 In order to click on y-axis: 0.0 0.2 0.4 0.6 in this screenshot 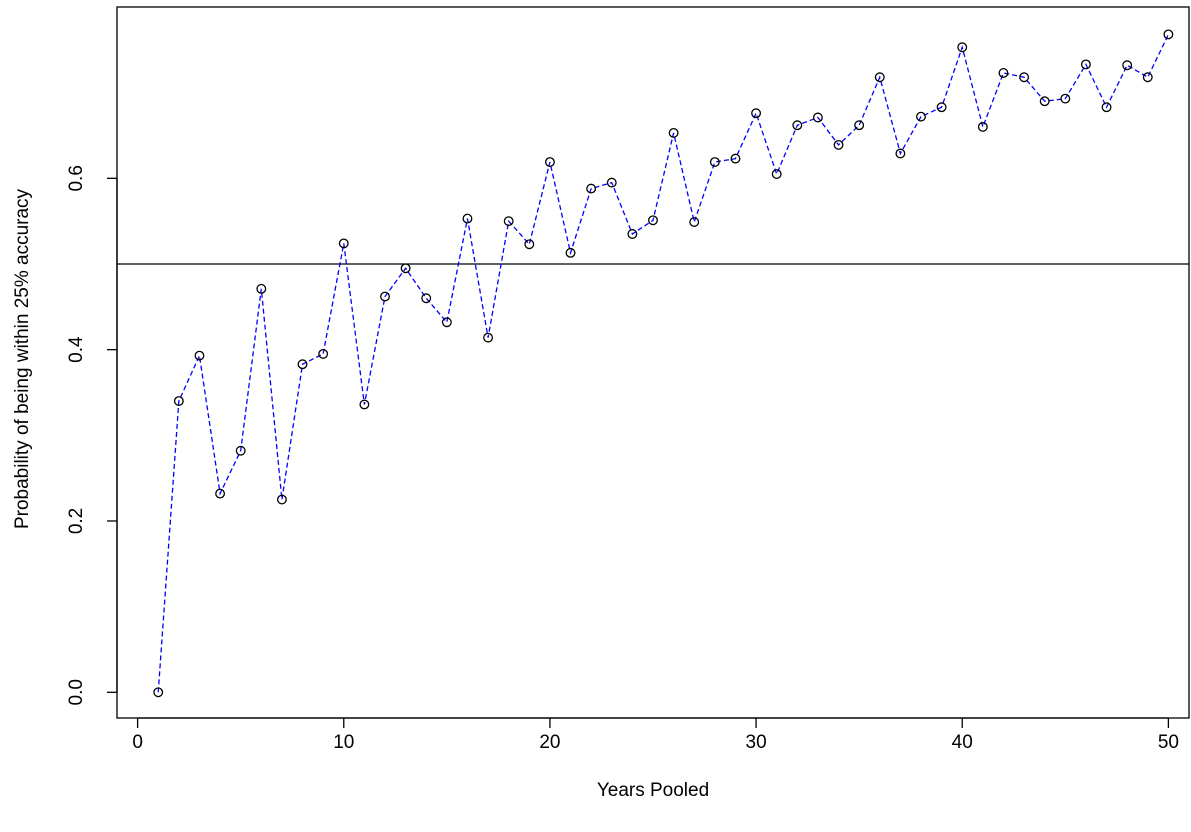, I will do `click(92, 435)`.